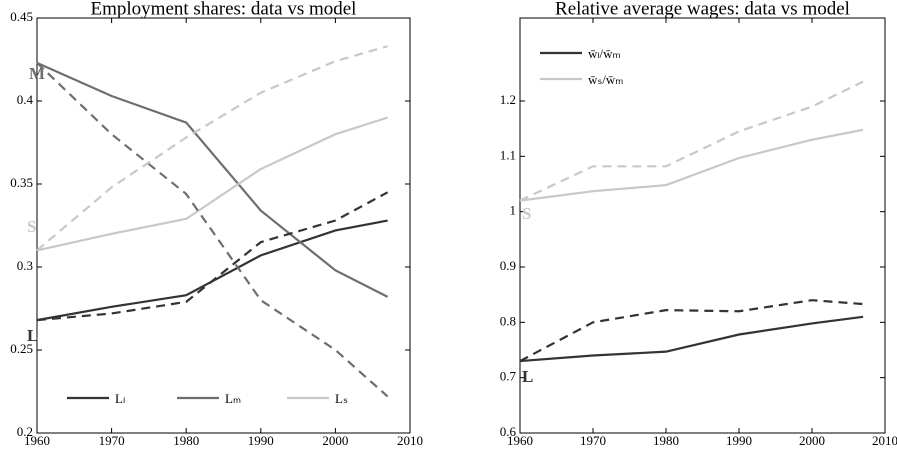  I want to click on y-tick-label: 0.7, so click(508, 376).